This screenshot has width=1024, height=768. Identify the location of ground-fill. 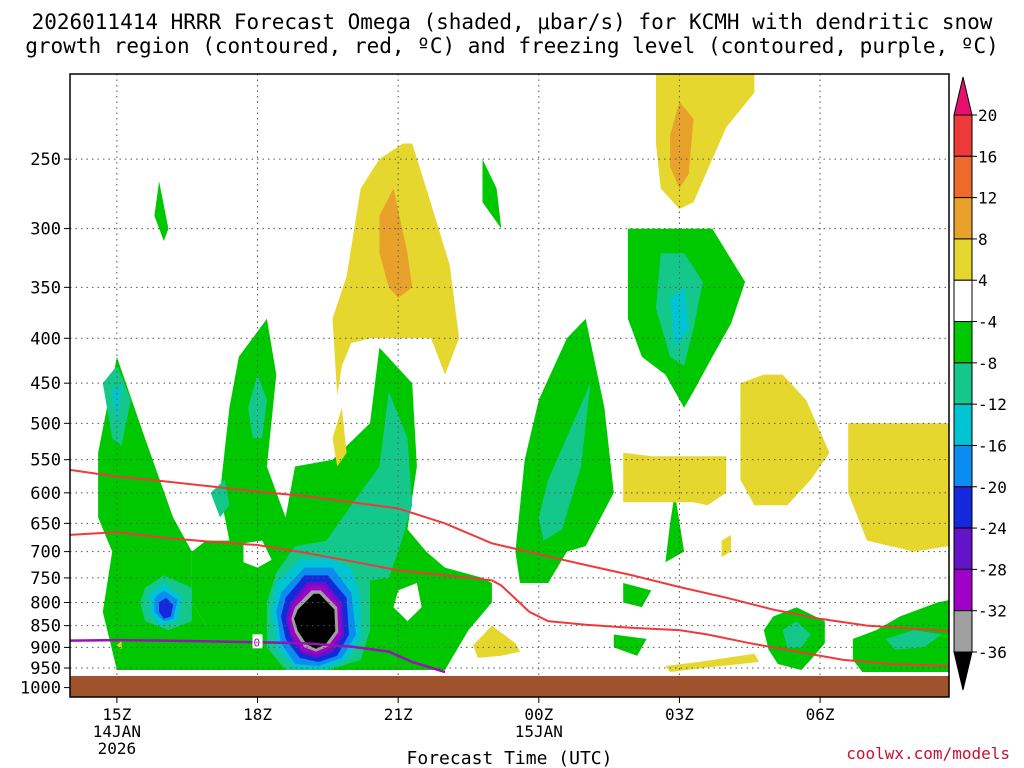
(509, 686).